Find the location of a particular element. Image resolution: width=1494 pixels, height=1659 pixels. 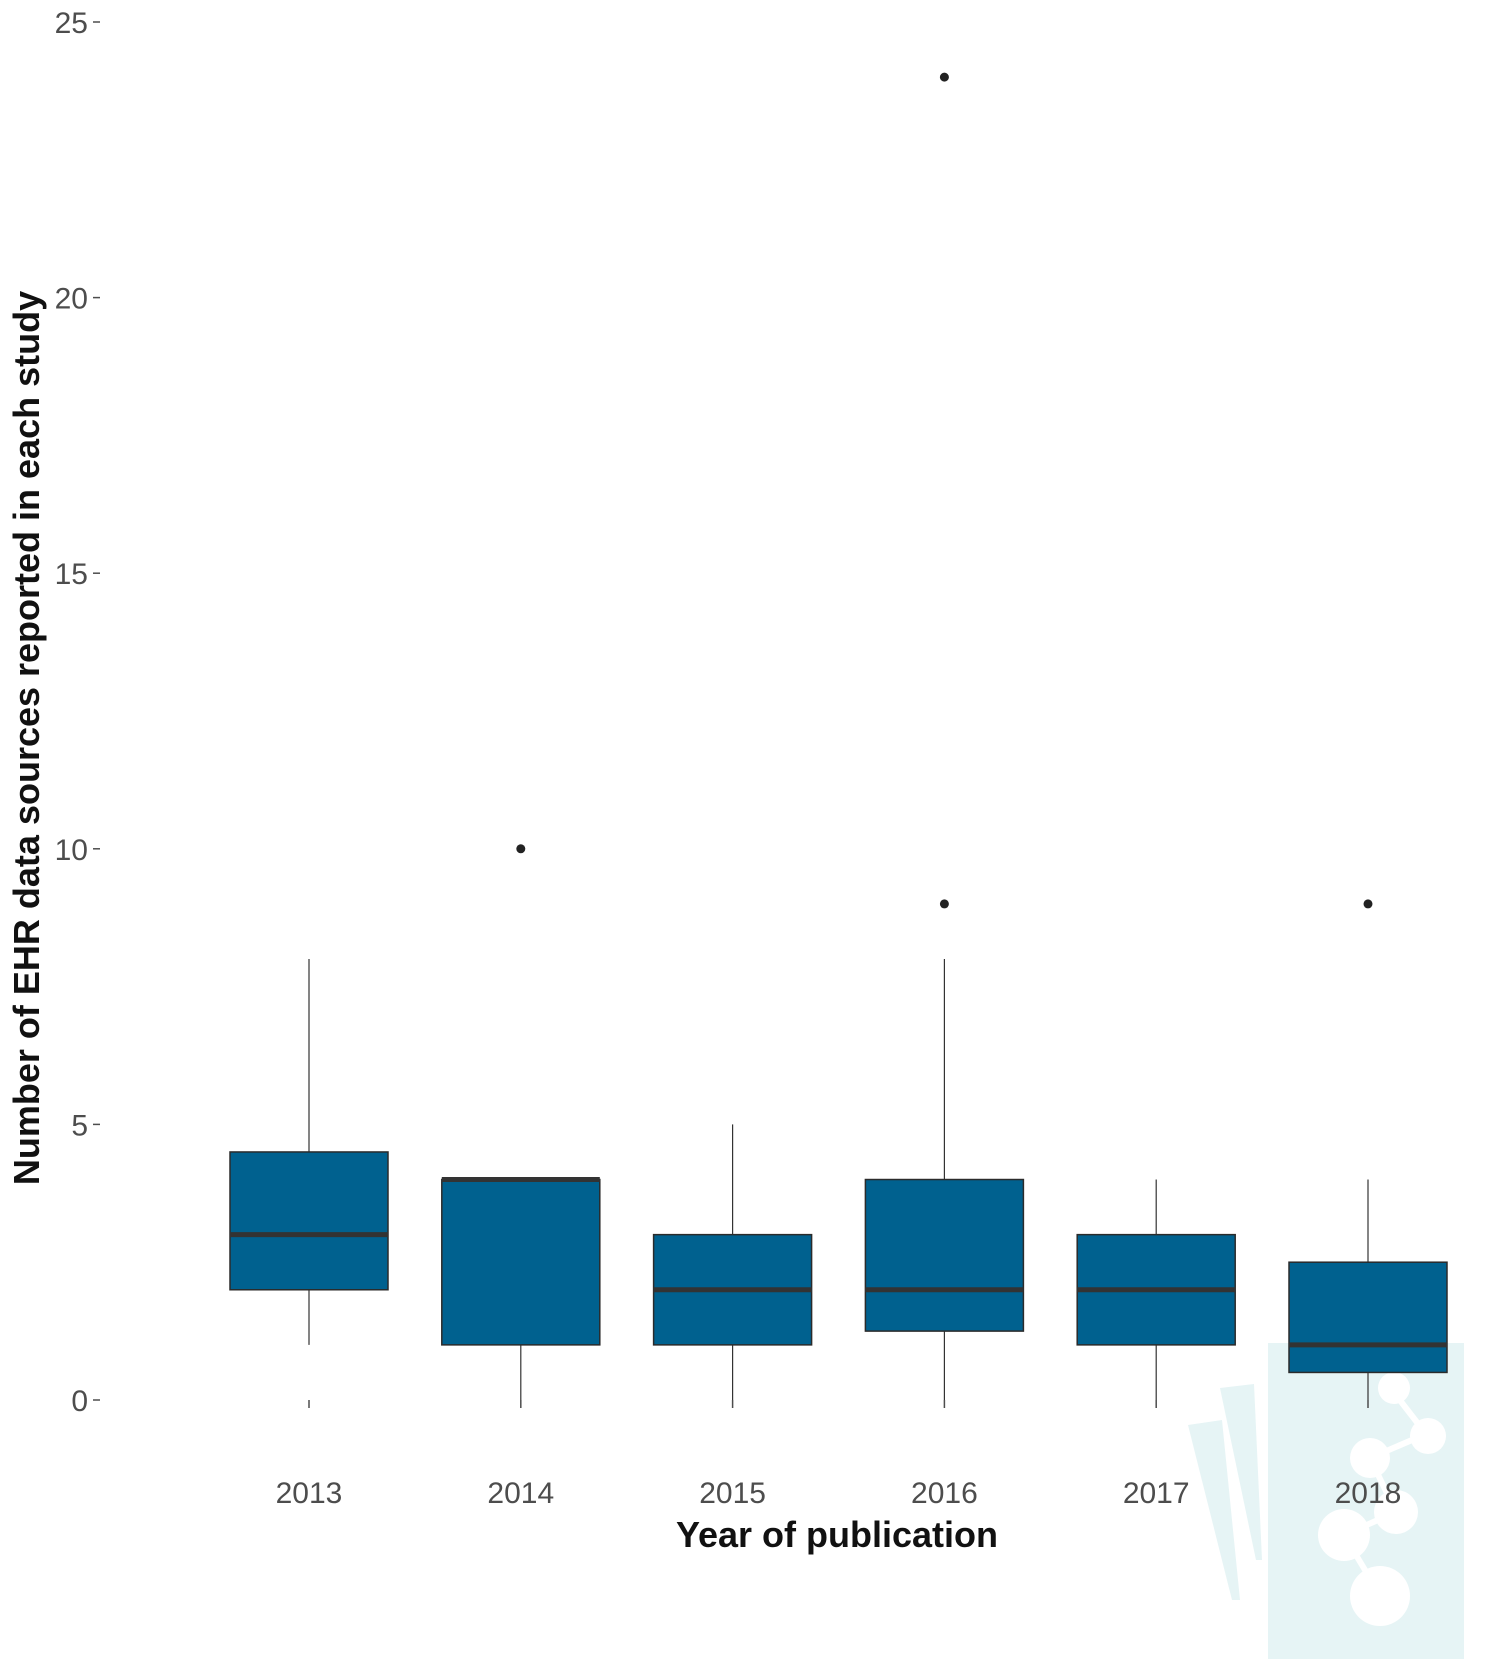

y-tick-label: 5 is located at coordinates (79, 1125).